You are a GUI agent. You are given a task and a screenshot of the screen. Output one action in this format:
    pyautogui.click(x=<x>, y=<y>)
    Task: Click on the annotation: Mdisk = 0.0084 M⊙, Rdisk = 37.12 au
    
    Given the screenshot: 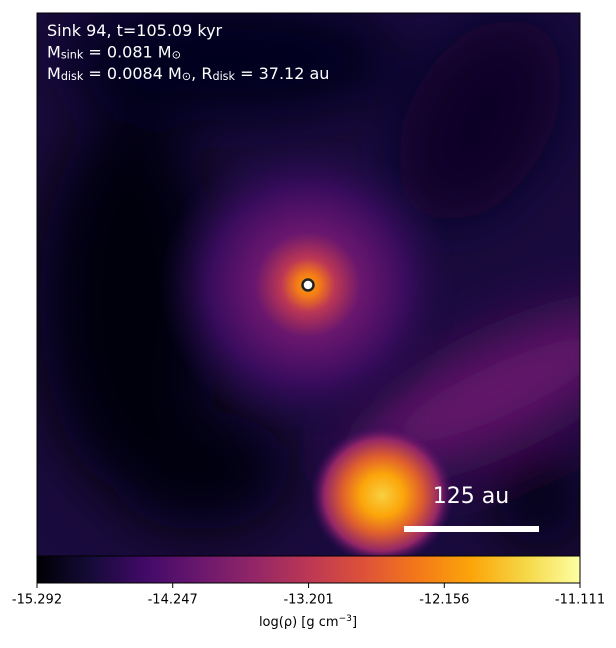 What is the action you would take?
    pyautogui.click(x=188, y=73)
    